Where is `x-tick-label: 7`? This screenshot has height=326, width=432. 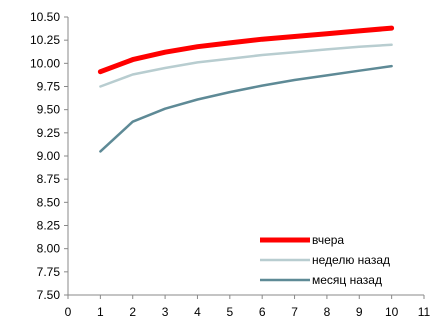
x-tick-label: 7 is located at coordinates (294, 312).